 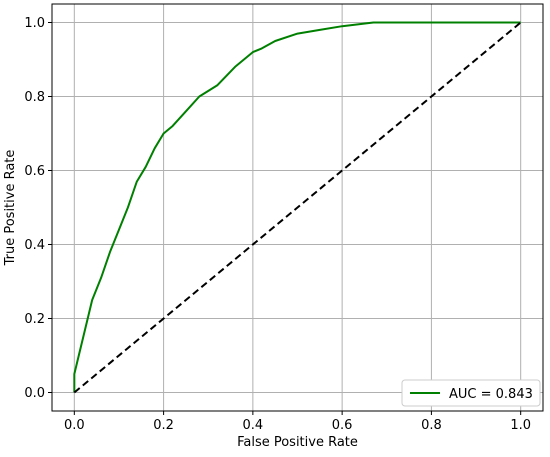 What do you see at coordinates (10, 208) in the screenshot?
I see `y-axis-label: True Positive Rate` at bounding box center [10, 208].